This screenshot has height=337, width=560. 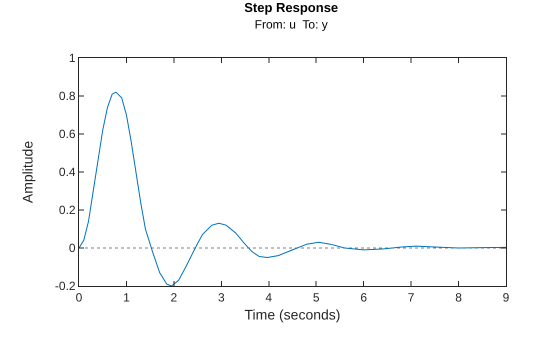 I want to click on x-tick-label: 8, so click(x=458, y=297).